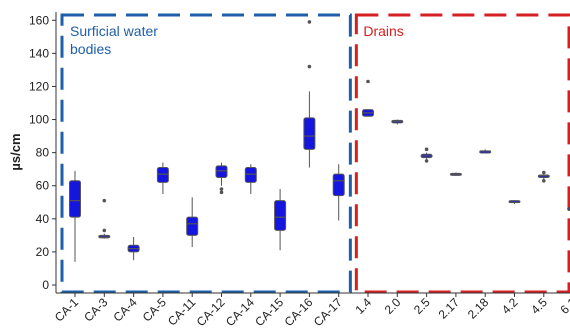 This screenshot has height=329, width=570. I want to click on x-tick-label: CA-1, so click(66, 309).